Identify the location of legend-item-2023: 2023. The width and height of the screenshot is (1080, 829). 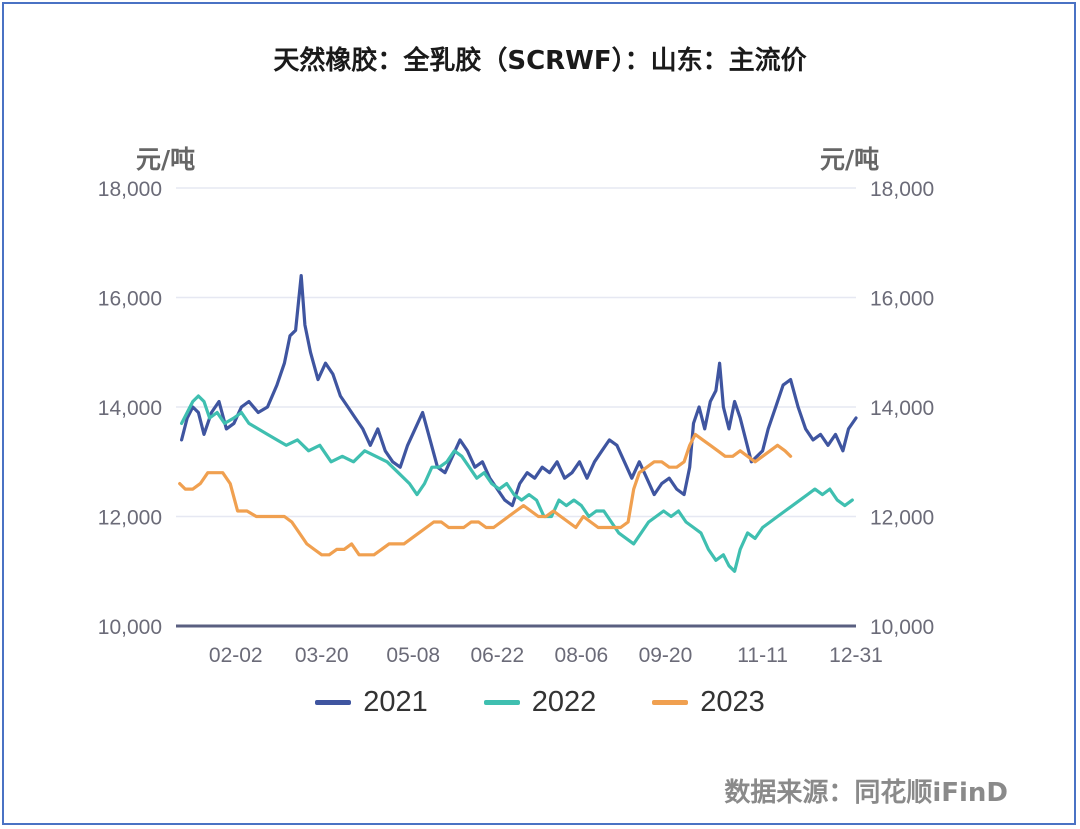
(708, 702).